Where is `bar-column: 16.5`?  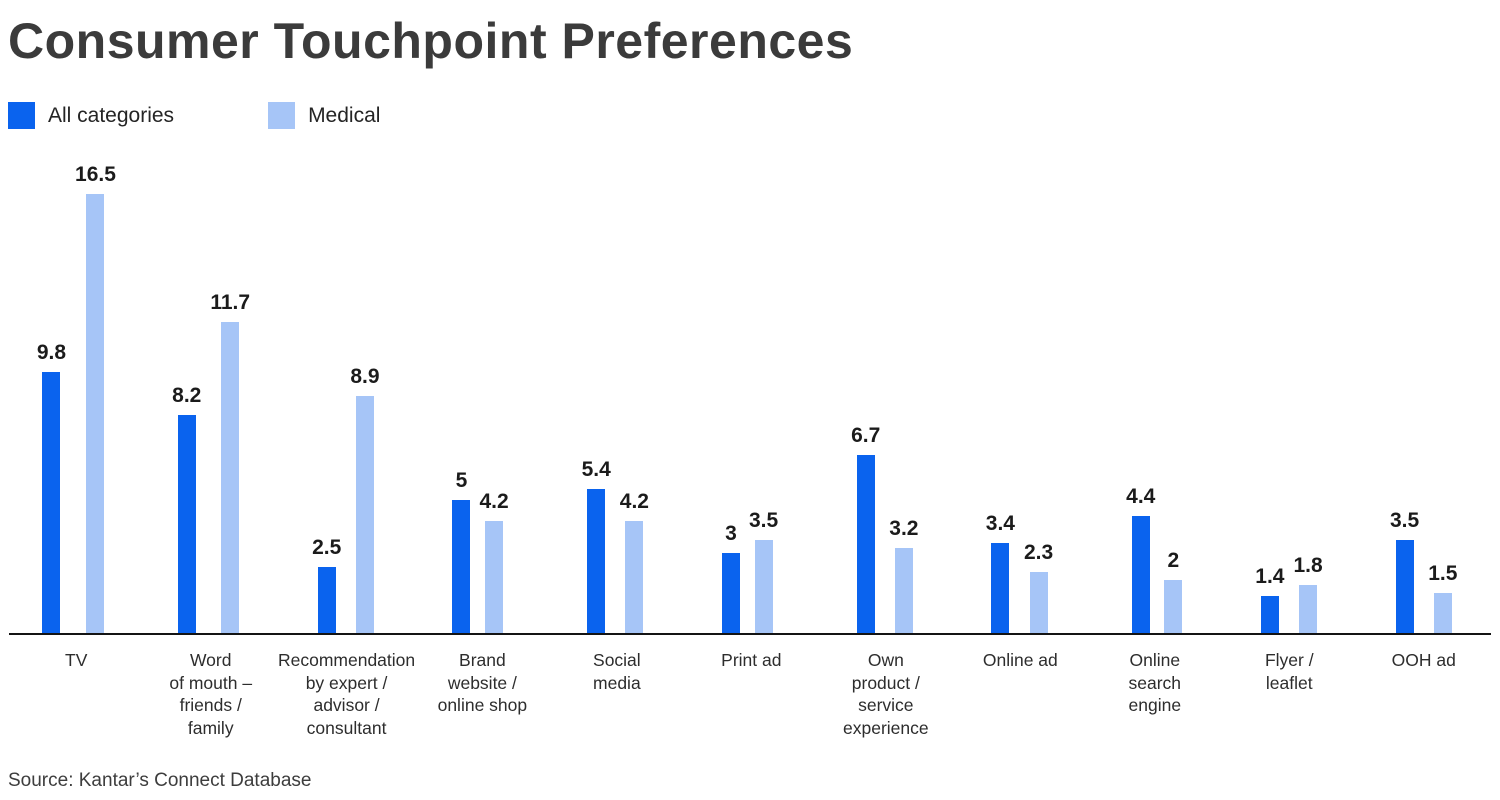
bar-column: 16.5 is located at coordinates (95, 398).